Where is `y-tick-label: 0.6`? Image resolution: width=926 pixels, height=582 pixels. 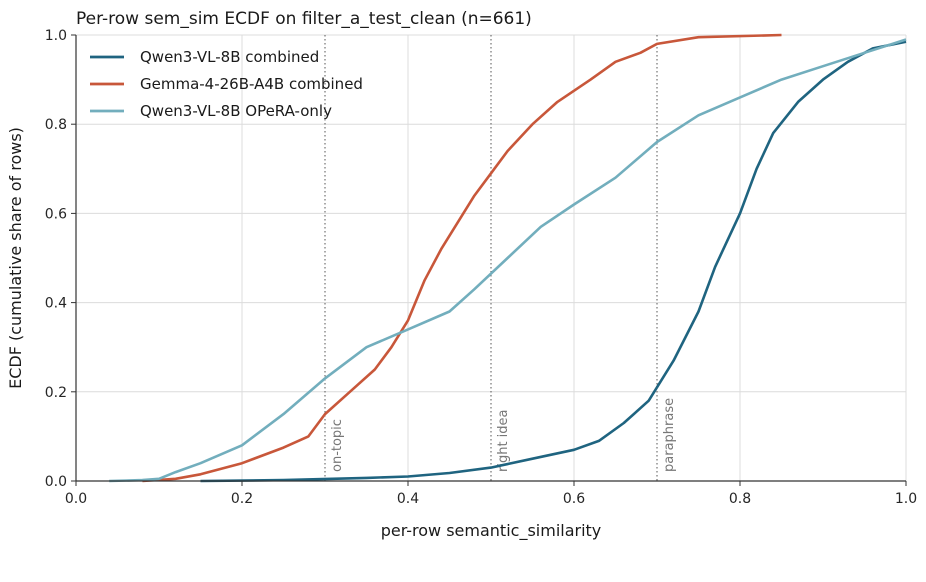
y-tick-label: 0.6 is located at coordinates (56, 214).